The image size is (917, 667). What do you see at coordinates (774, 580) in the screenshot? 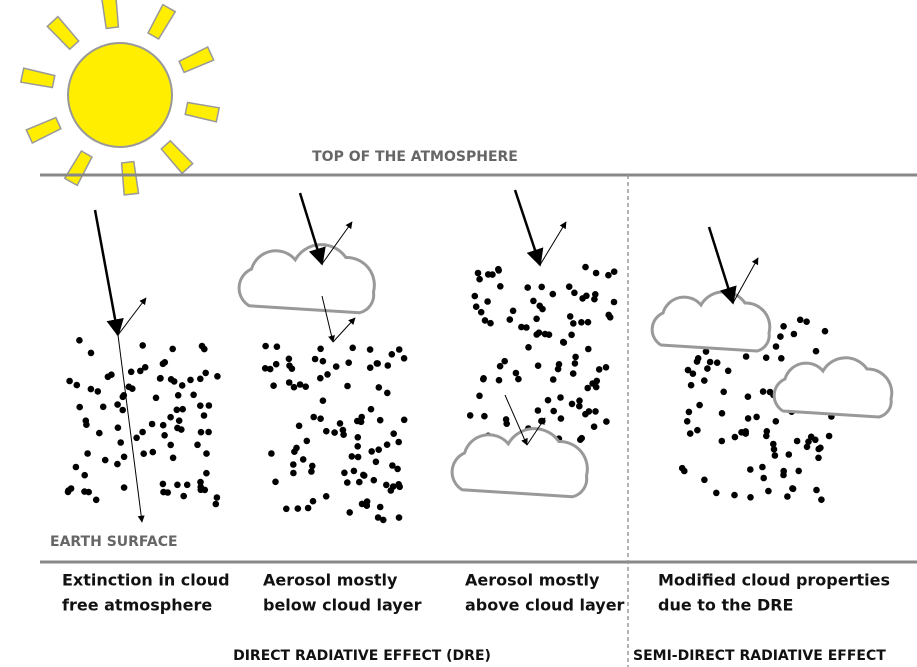
I see `caption: Modified cloud properties` at bounding box center [774, 580].